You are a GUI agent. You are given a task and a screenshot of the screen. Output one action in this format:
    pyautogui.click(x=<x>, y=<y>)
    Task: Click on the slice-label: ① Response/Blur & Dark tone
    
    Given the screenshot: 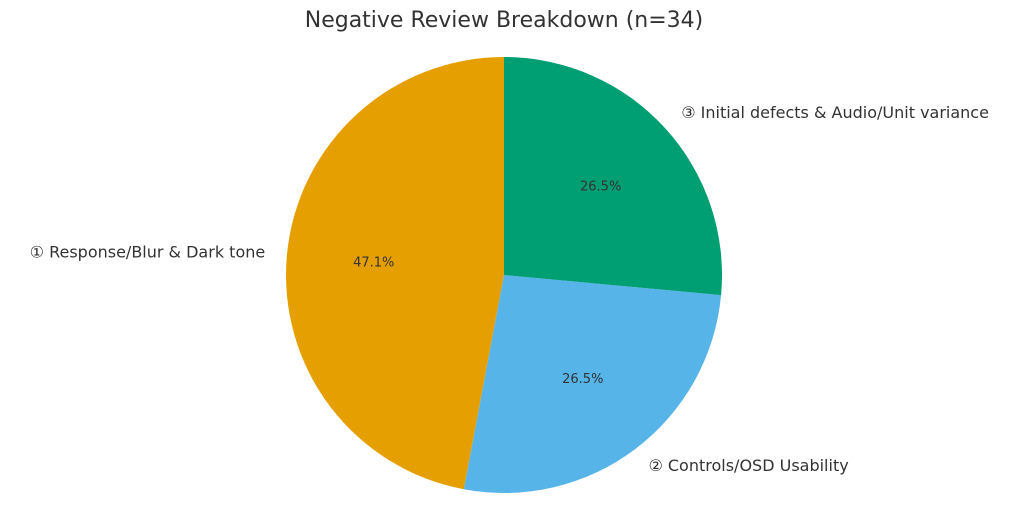 What is the action you would take?
    pyautogui.click(x=148, y=251)
    